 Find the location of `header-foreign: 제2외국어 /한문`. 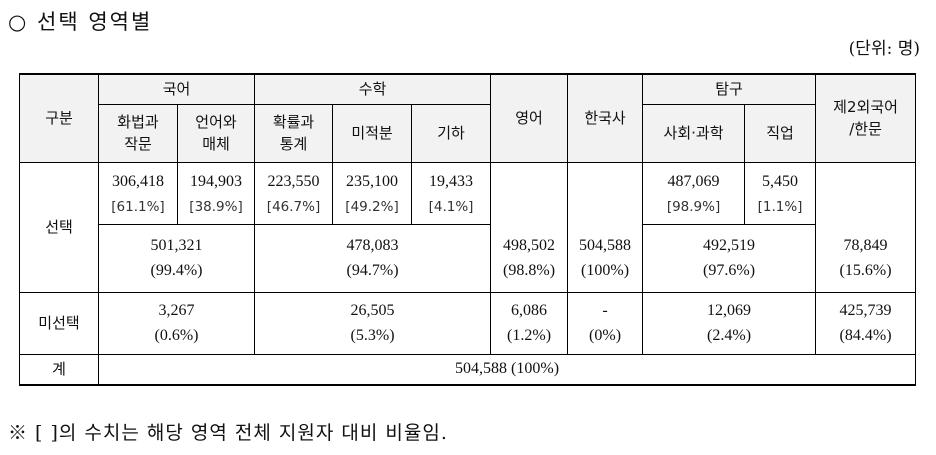

header-foreign: 제2외국어 /한문 is located at coordinates (866, 118).